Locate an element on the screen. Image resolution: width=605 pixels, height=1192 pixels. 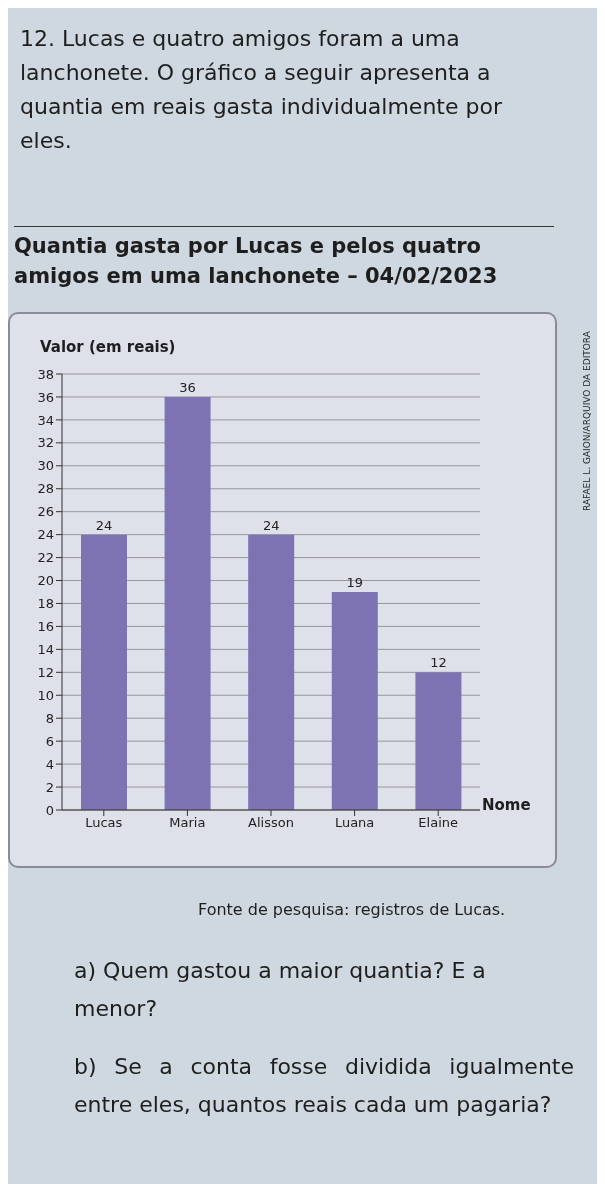
y-tick-label: 36 is located at coordinates (45, 397).